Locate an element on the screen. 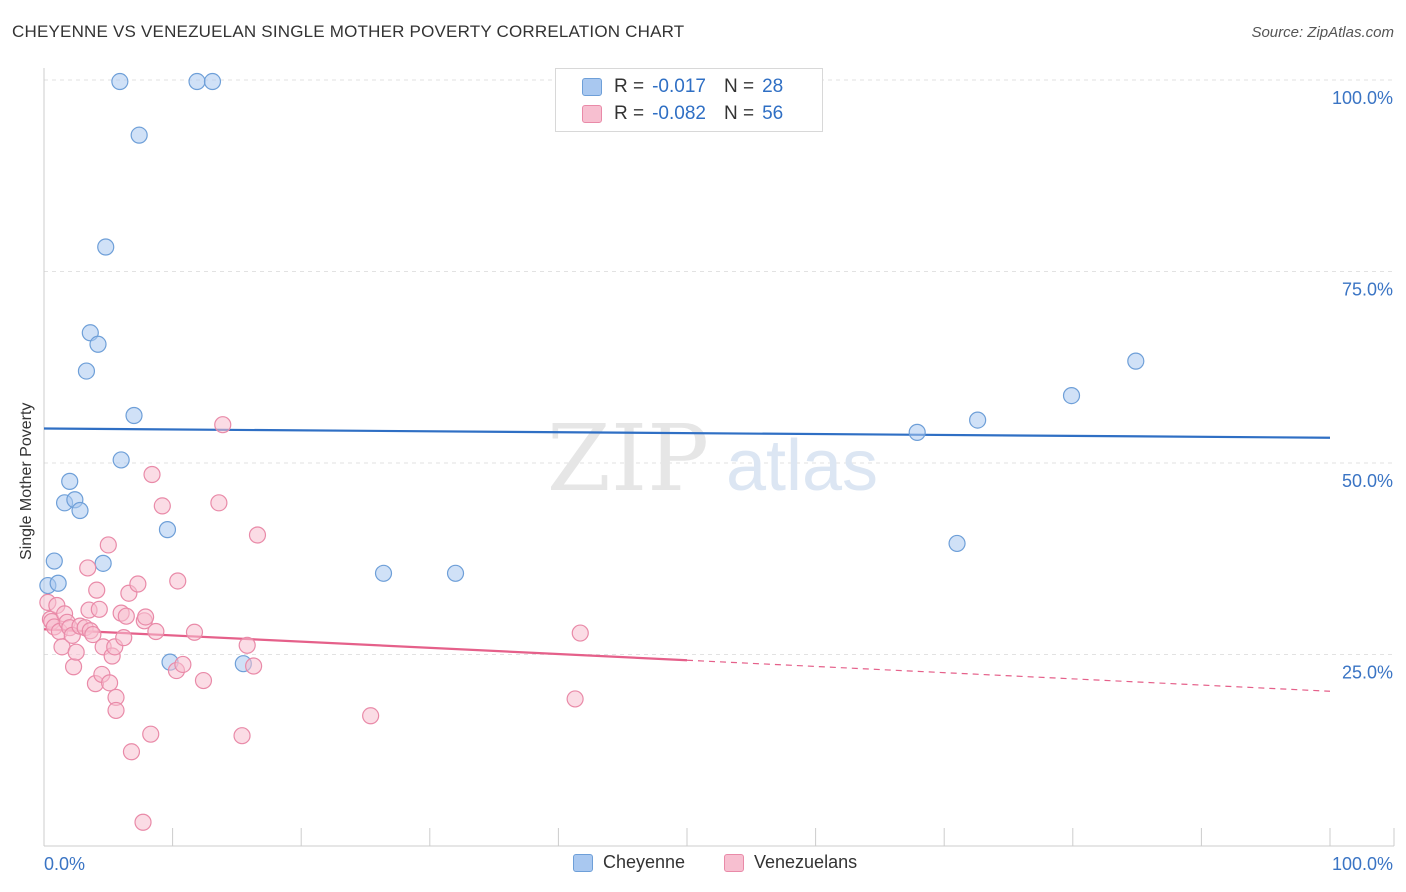 The image size is (1406, 892). legend-row-cheyenne: R = -0.017 N = 28 is located at coordinates (682, 87).